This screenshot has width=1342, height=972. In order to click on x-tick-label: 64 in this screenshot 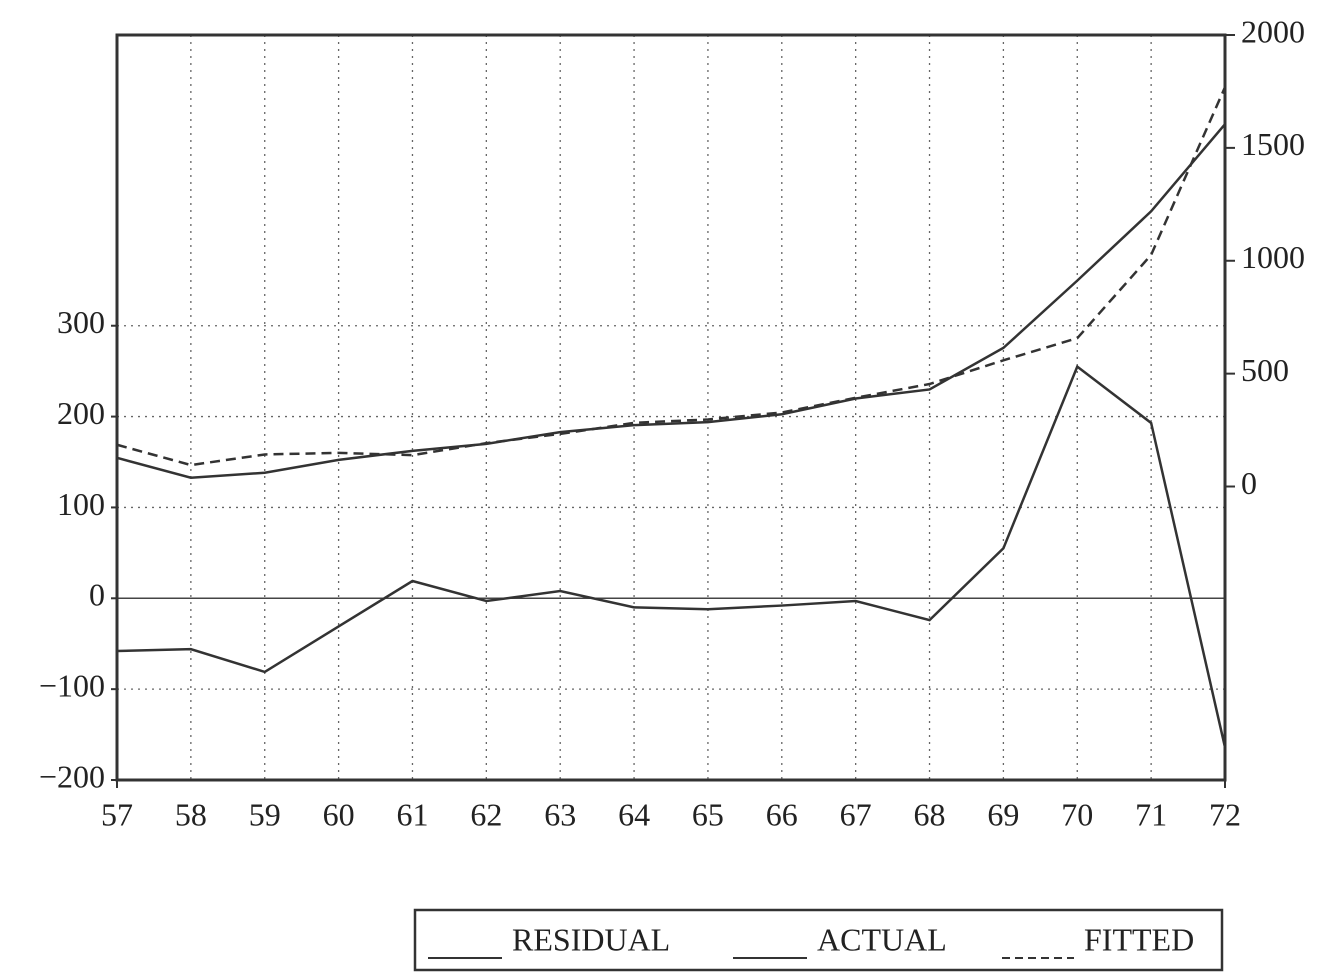, I will do `click(634, 814)`.